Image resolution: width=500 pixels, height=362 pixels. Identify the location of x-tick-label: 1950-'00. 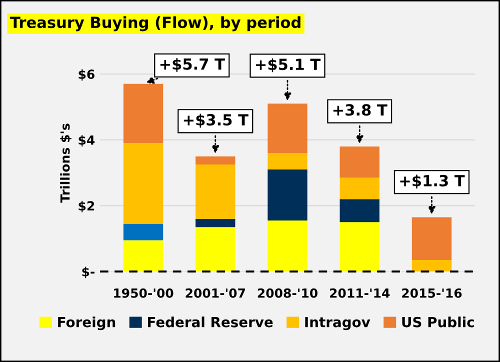
(144, 293).